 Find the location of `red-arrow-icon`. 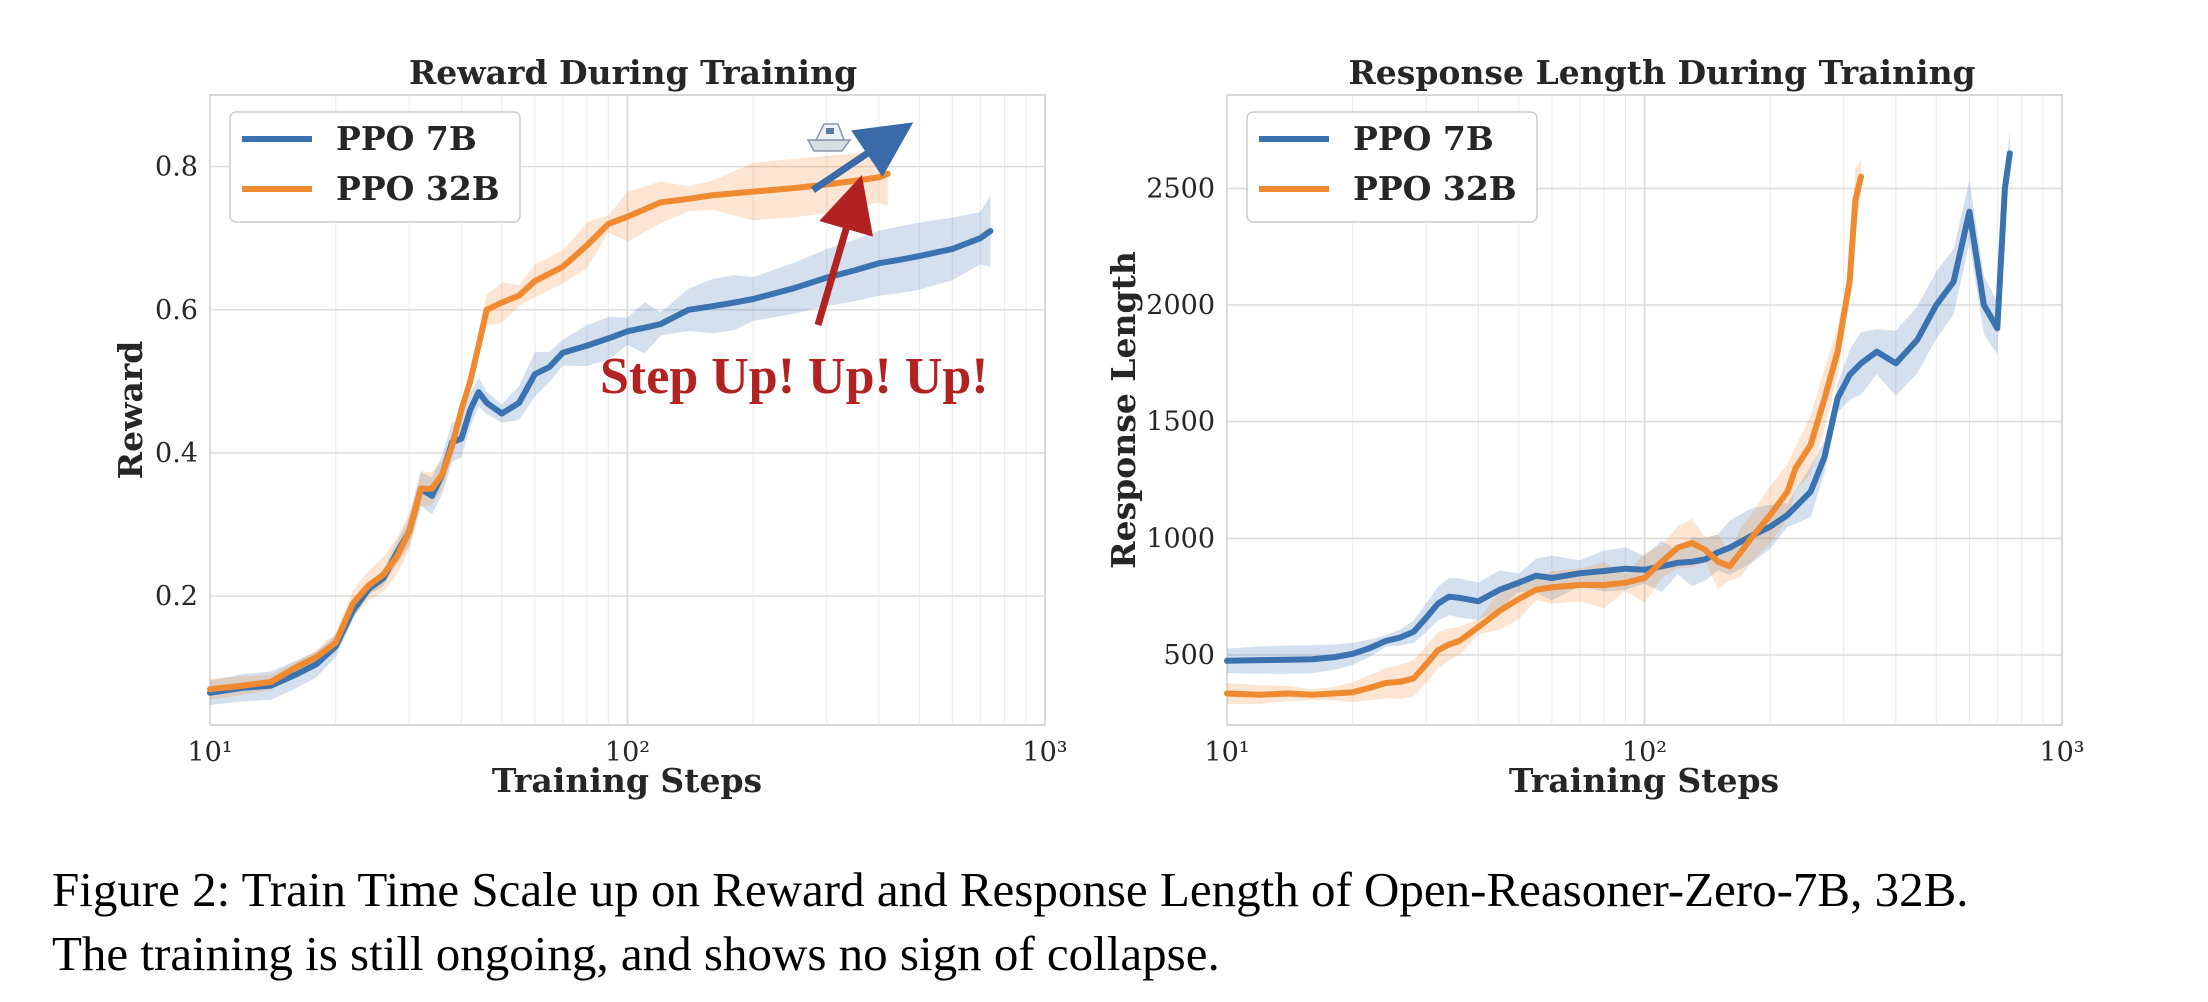

red-arrow-icon is located at coordinates (844, 250).